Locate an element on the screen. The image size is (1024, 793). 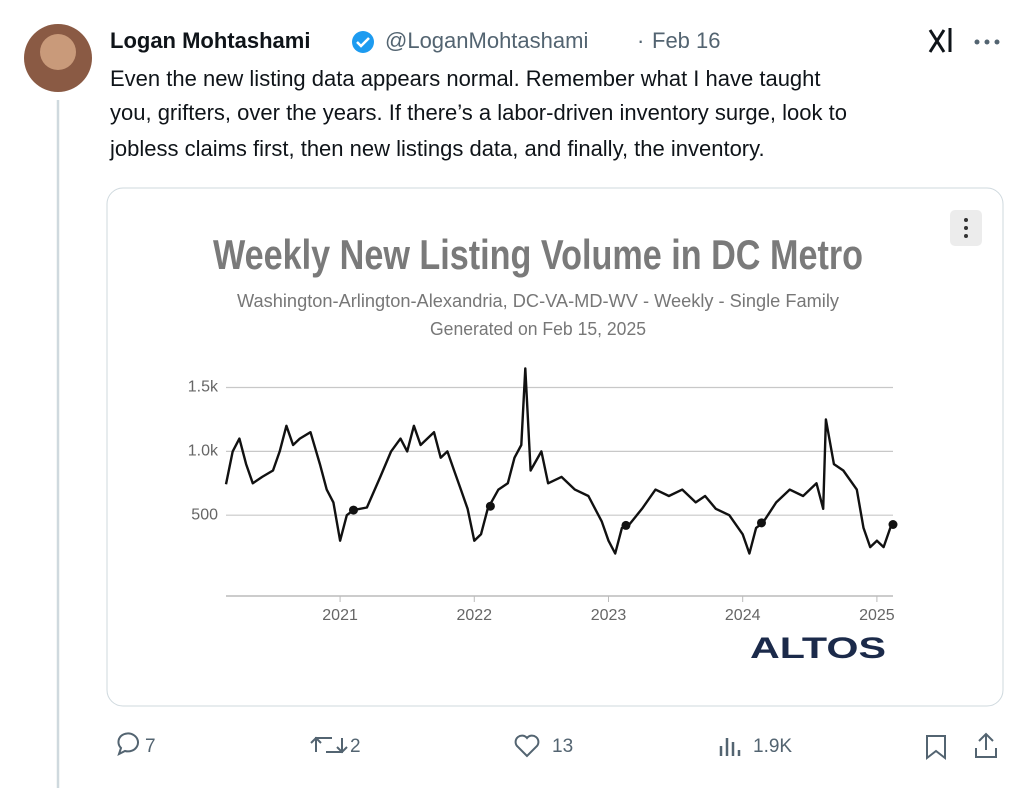
y-tick-label: 1.5k is located at coordinates (203, 387).